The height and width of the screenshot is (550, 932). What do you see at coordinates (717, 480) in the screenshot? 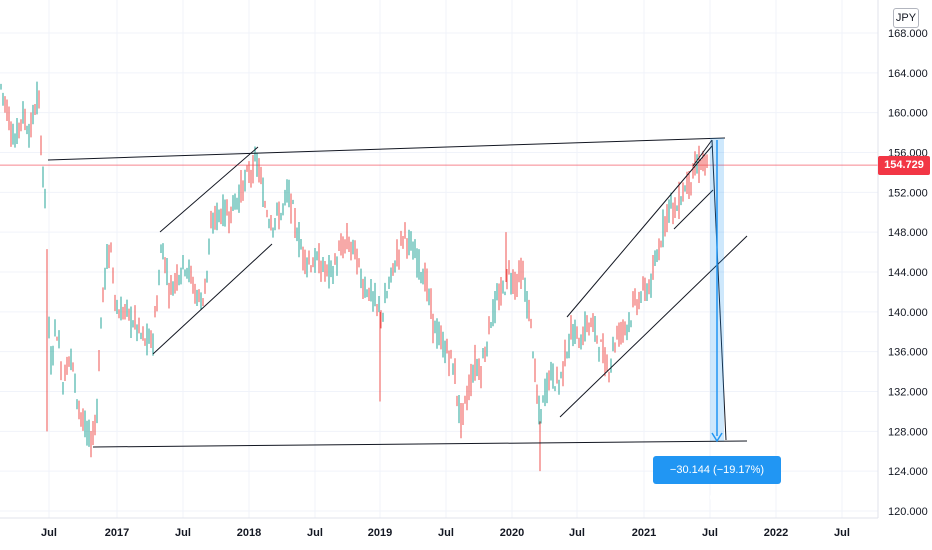
I see `measurement-label: −30.144 (−19.17%) −3014.4` at bounding box center [717, 480].